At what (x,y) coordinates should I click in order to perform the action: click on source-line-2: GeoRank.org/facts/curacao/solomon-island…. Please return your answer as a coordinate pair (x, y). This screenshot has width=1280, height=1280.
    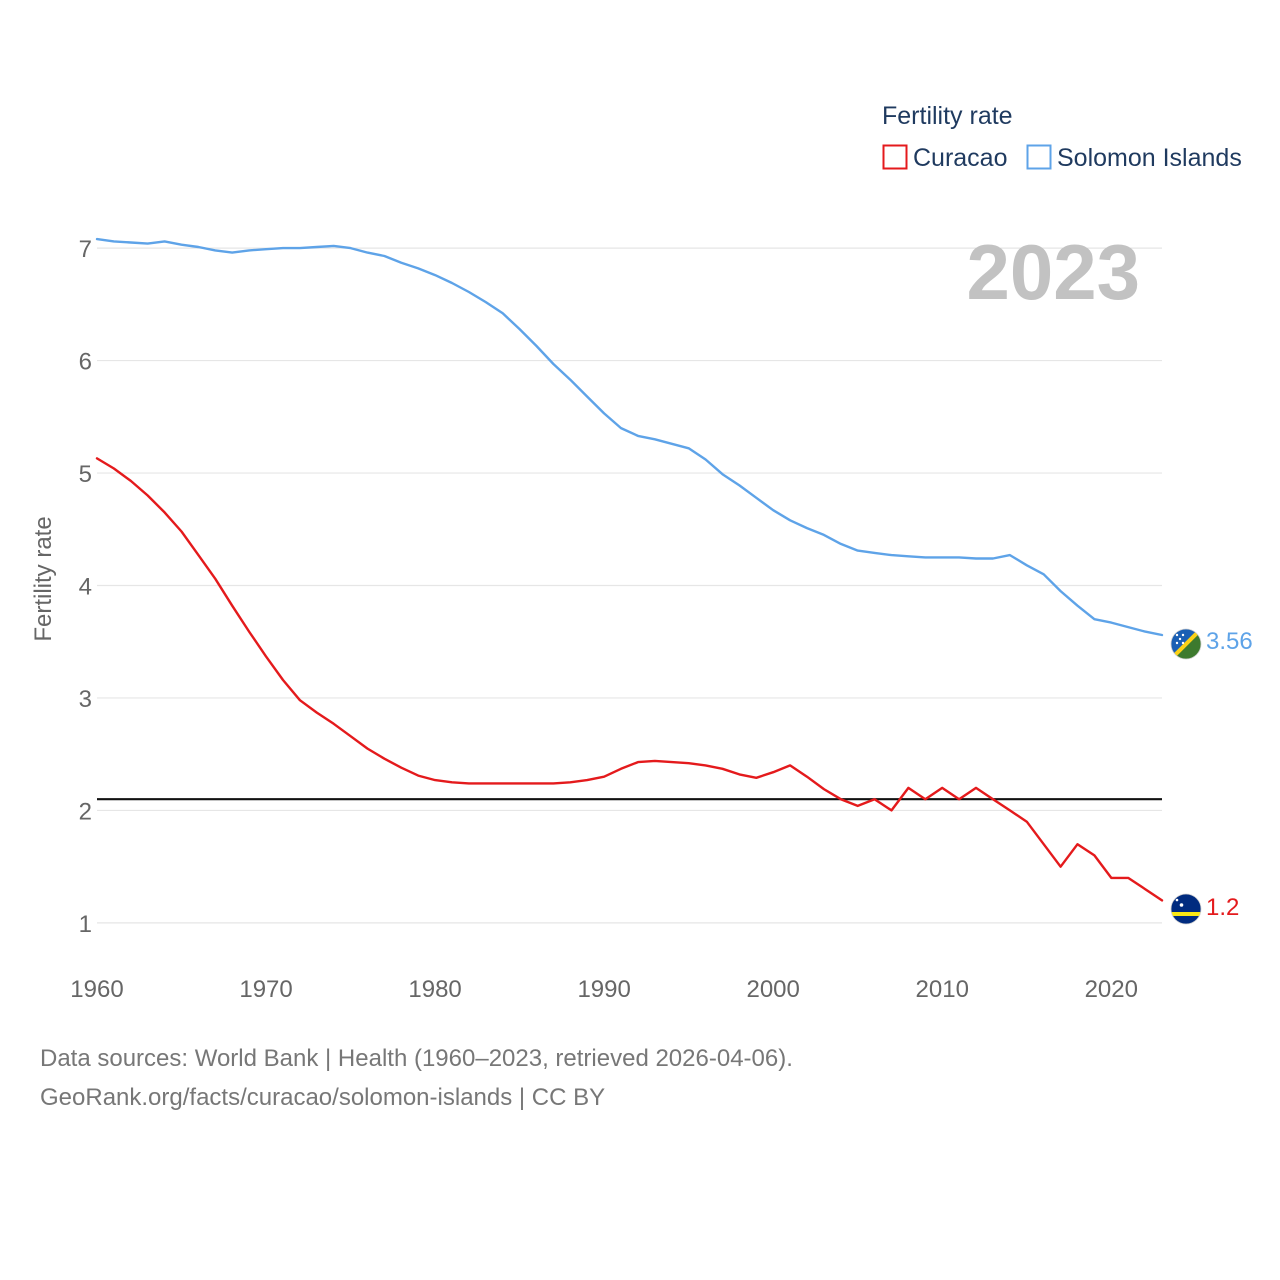
    Looking at the image, I should click on (323, 1097).